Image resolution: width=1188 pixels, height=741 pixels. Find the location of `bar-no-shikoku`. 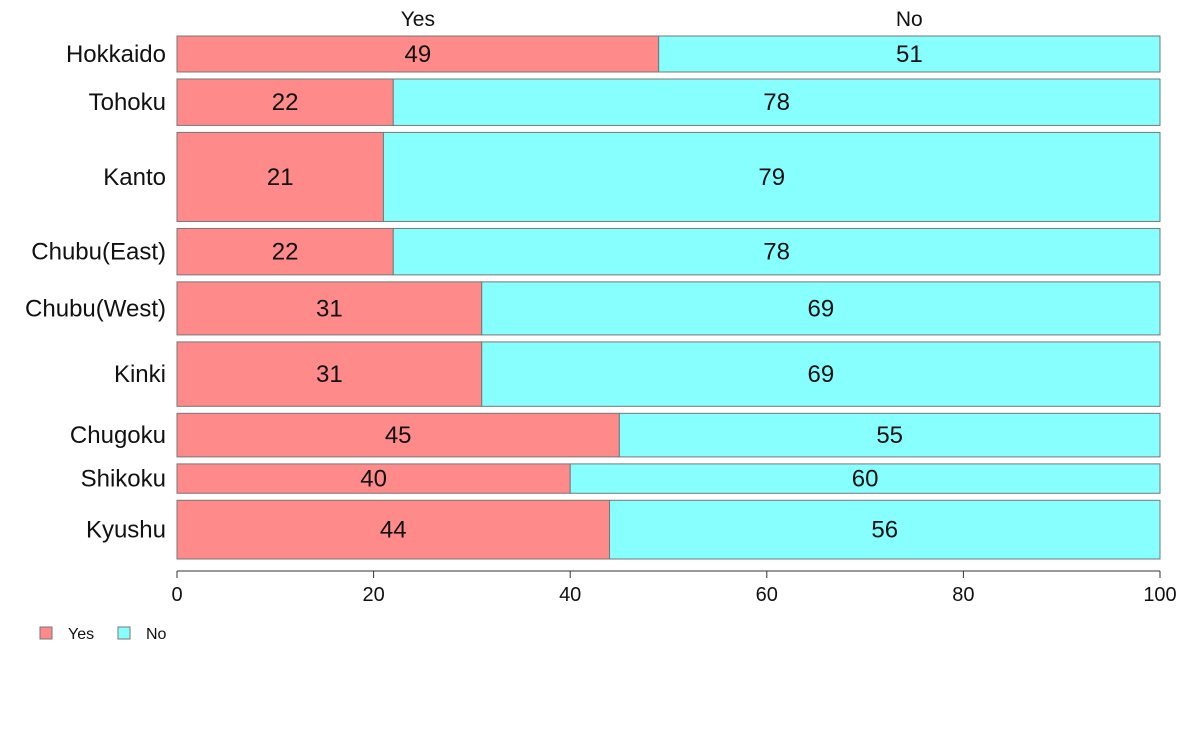

bar-no-shikoku is located at coordinates (865, 478).